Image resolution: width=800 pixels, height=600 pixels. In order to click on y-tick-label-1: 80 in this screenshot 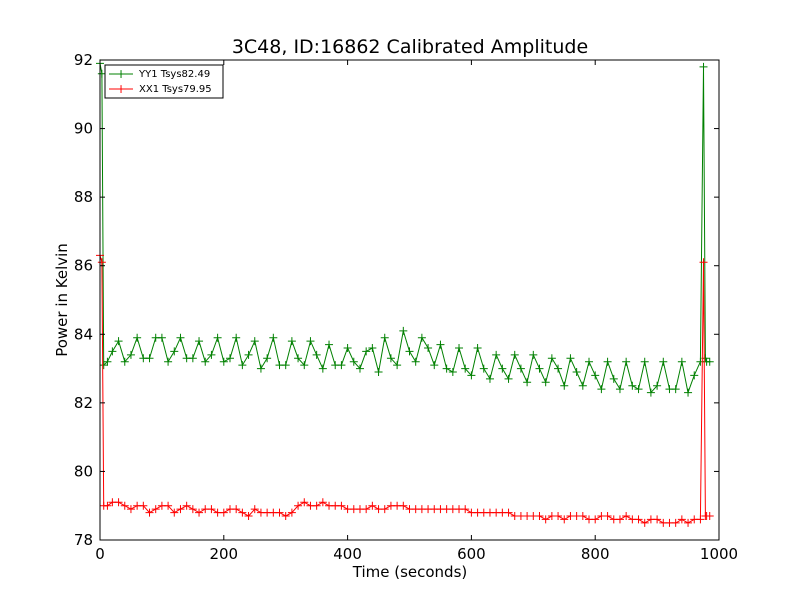, I will do `click(83, 471)`.